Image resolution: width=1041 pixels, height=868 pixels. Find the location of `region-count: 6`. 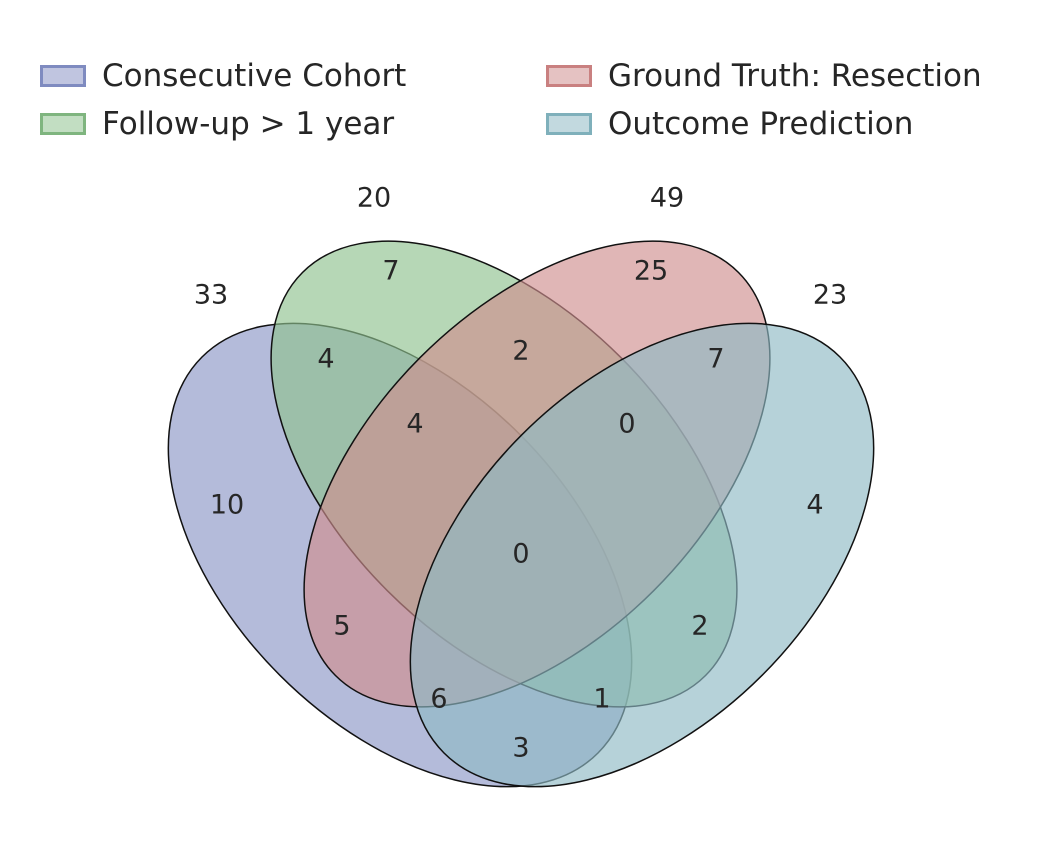

region-count: 6 is located at coordinates (438, 699).